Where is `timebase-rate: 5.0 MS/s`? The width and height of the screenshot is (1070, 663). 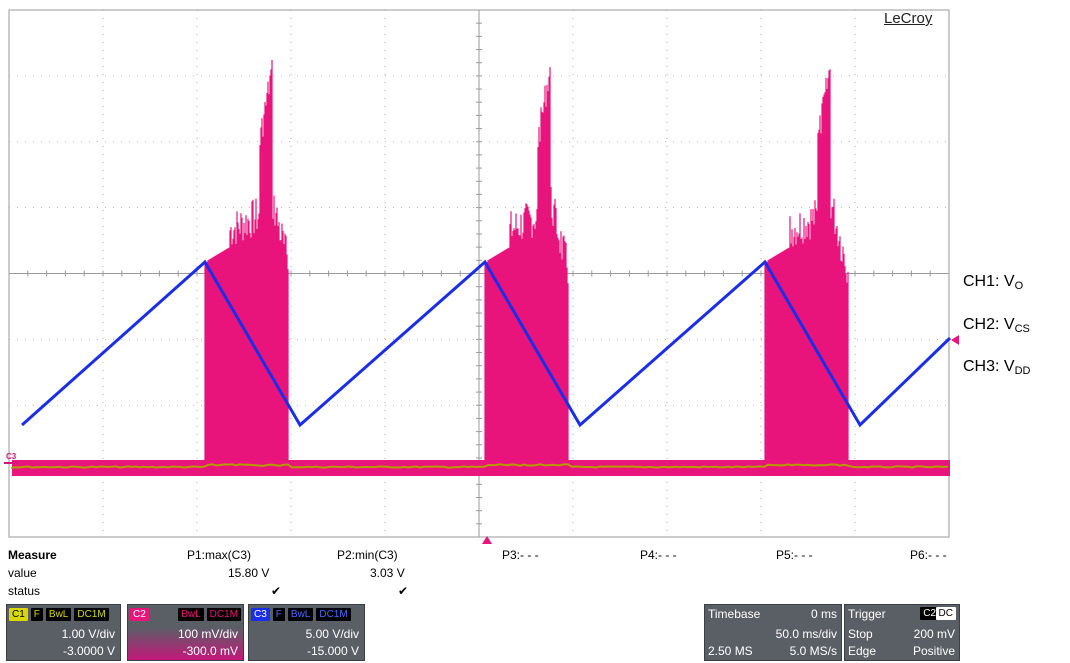
timebase-rate: 5.0 MS/s is located at coordinates (813, 651).